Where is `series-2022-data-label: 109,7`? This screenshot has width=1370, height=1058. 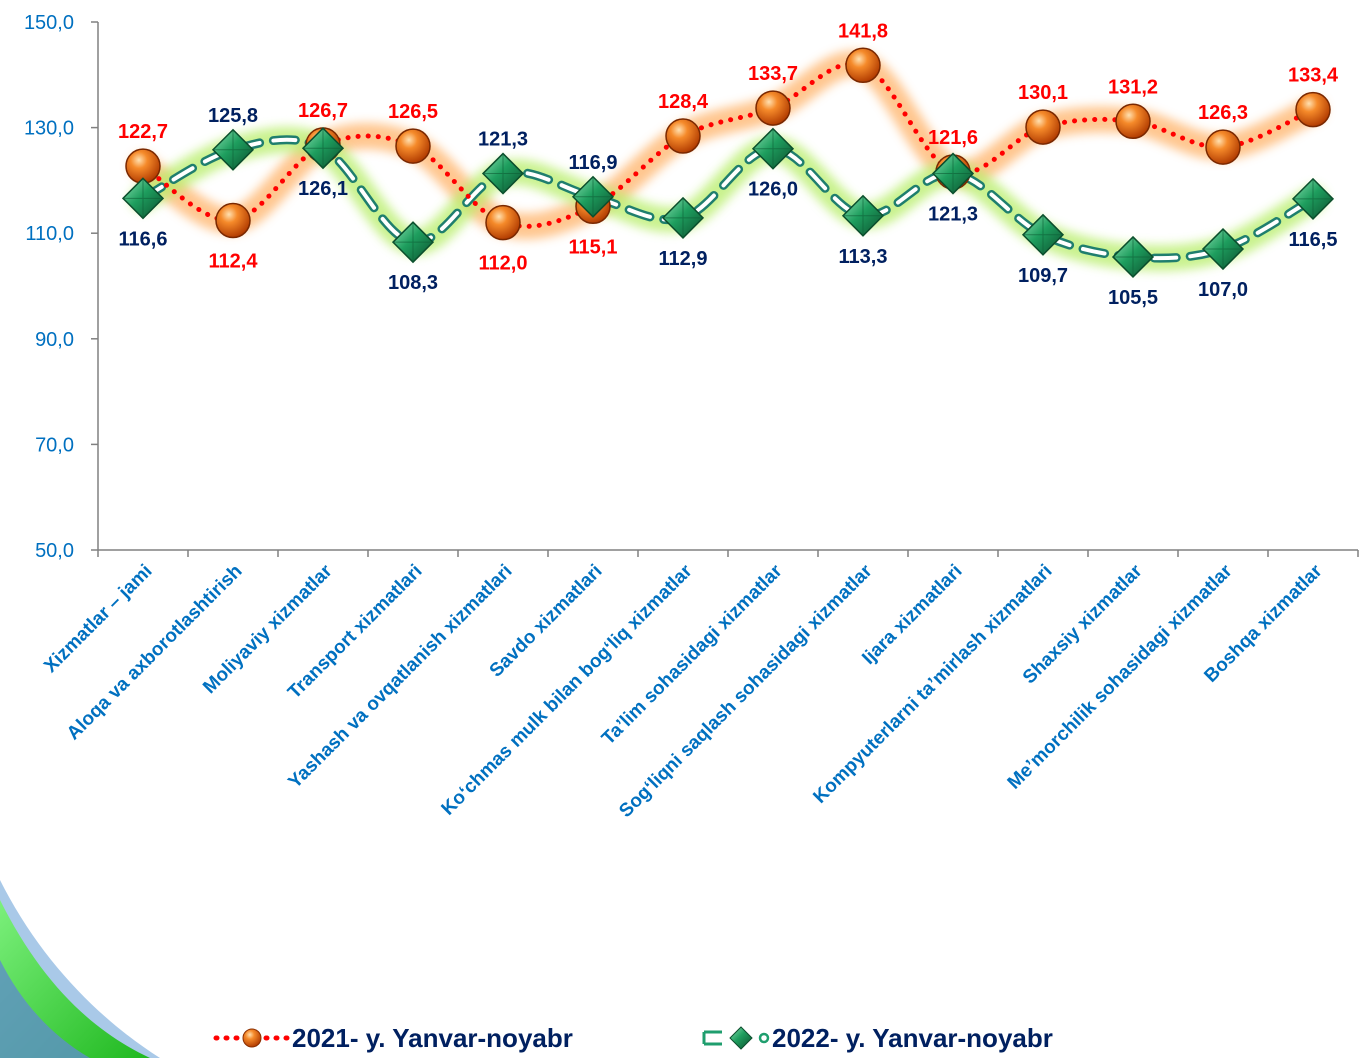 series-2022-data-label: 109,7 is located at coordinates (1043, 276).